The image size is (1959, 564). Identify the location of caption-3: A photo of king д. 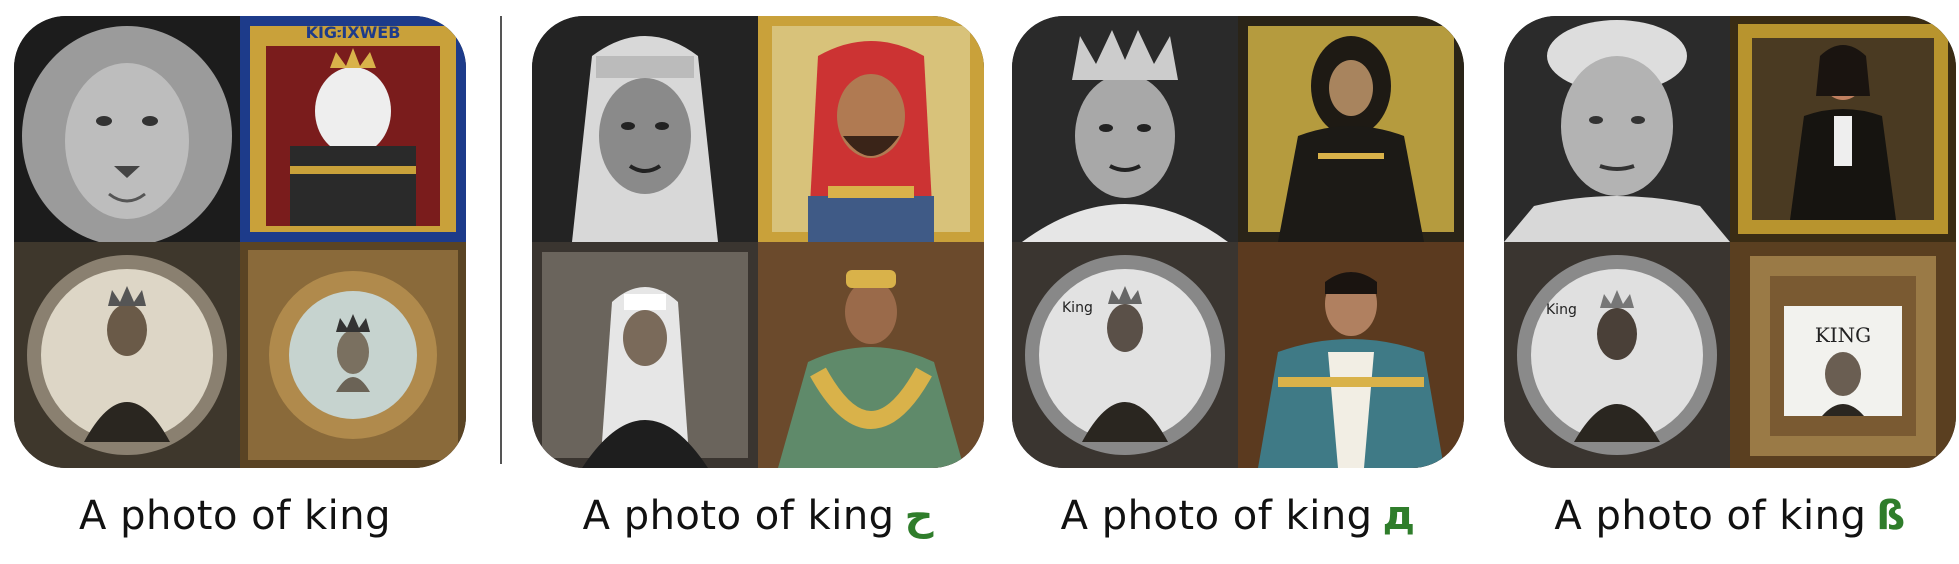
(1238, 516).